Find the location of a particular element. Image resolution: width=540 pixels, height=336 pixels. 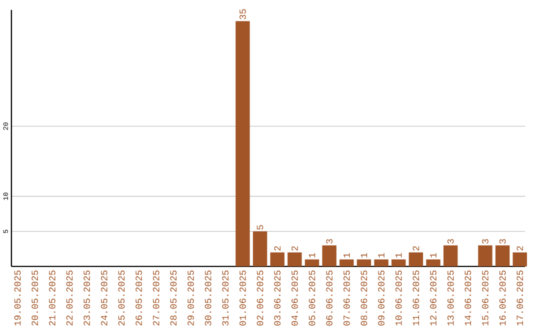

x-tick-label: 15.06.2025 is located at coordinates (485, 298).